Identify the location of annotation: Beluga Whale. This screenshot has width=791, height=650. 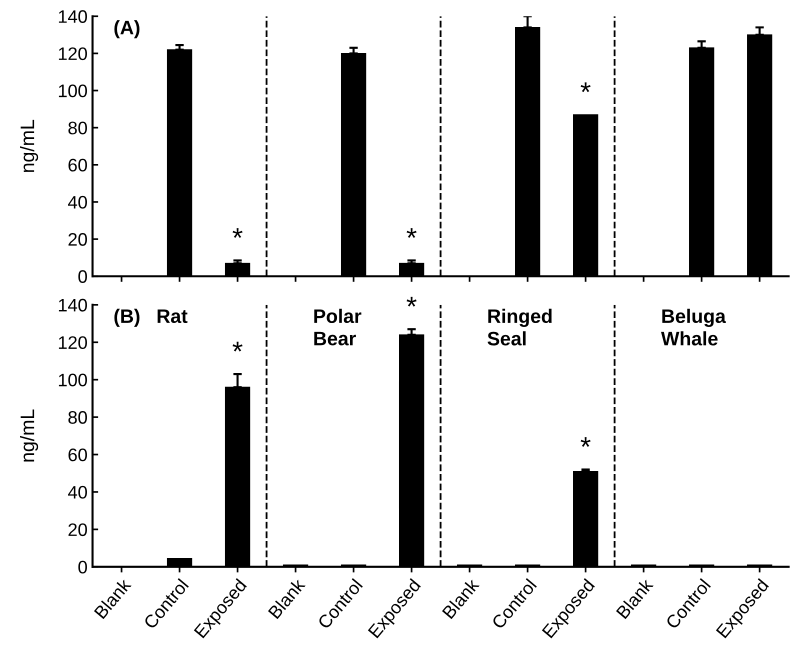
(693, 327).